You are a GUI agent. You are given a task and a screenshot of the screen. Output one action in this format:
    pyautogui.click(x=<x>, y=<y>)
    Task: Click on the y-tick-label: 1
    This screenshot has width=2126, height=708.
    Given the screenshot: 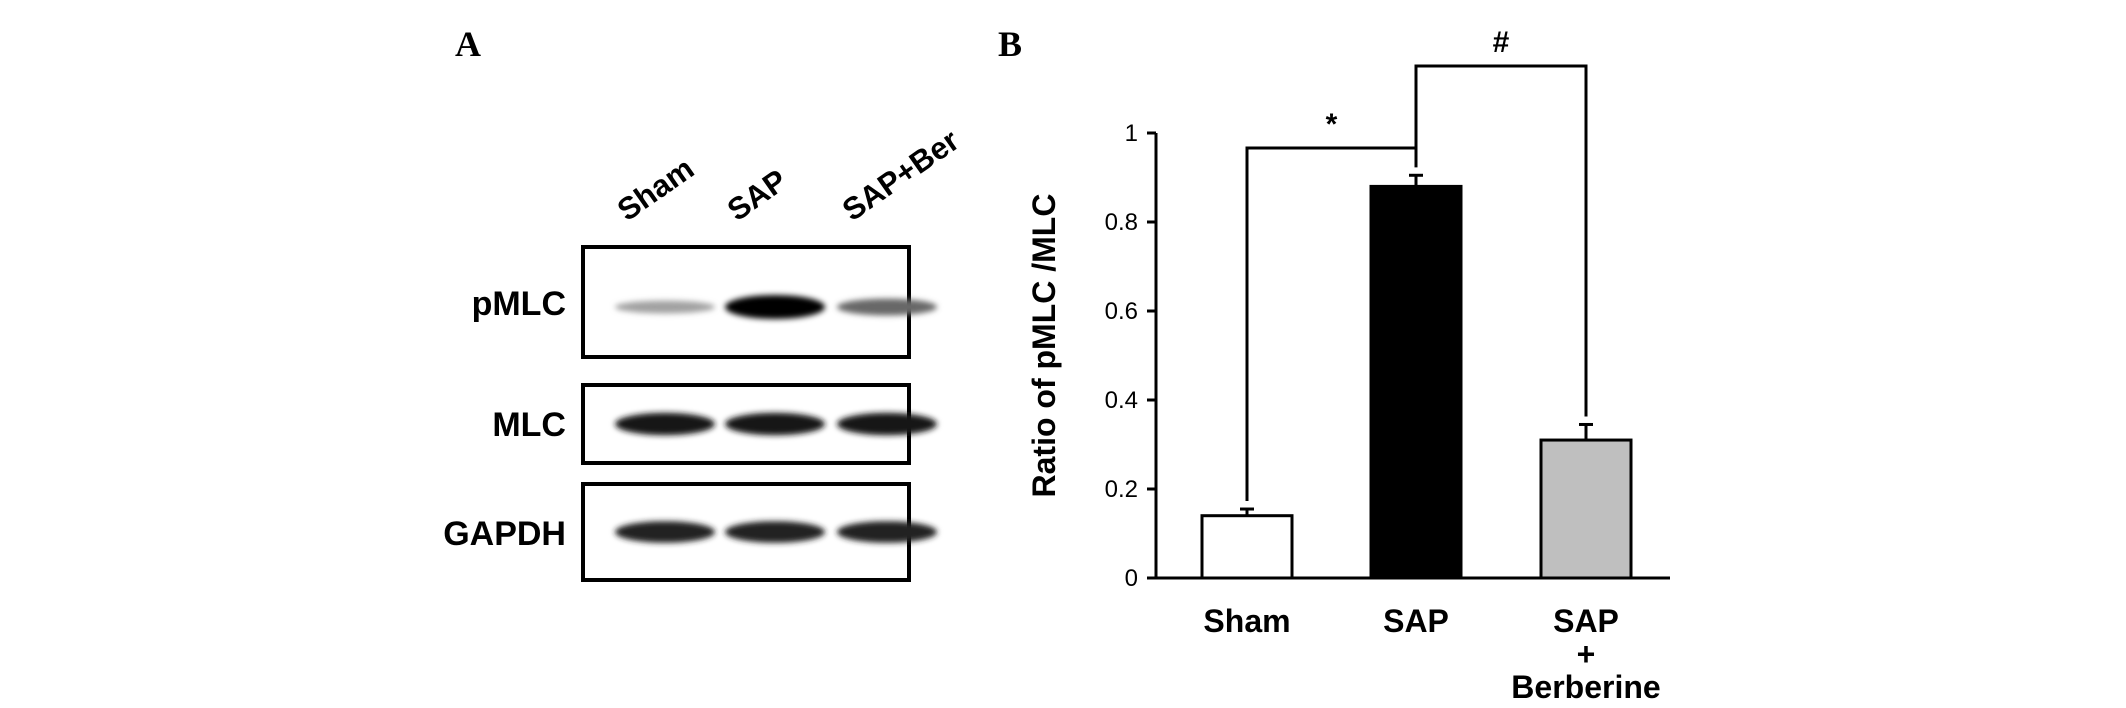 What is the action you would take?
    pyautogui.click(x=1131, y=133)
    